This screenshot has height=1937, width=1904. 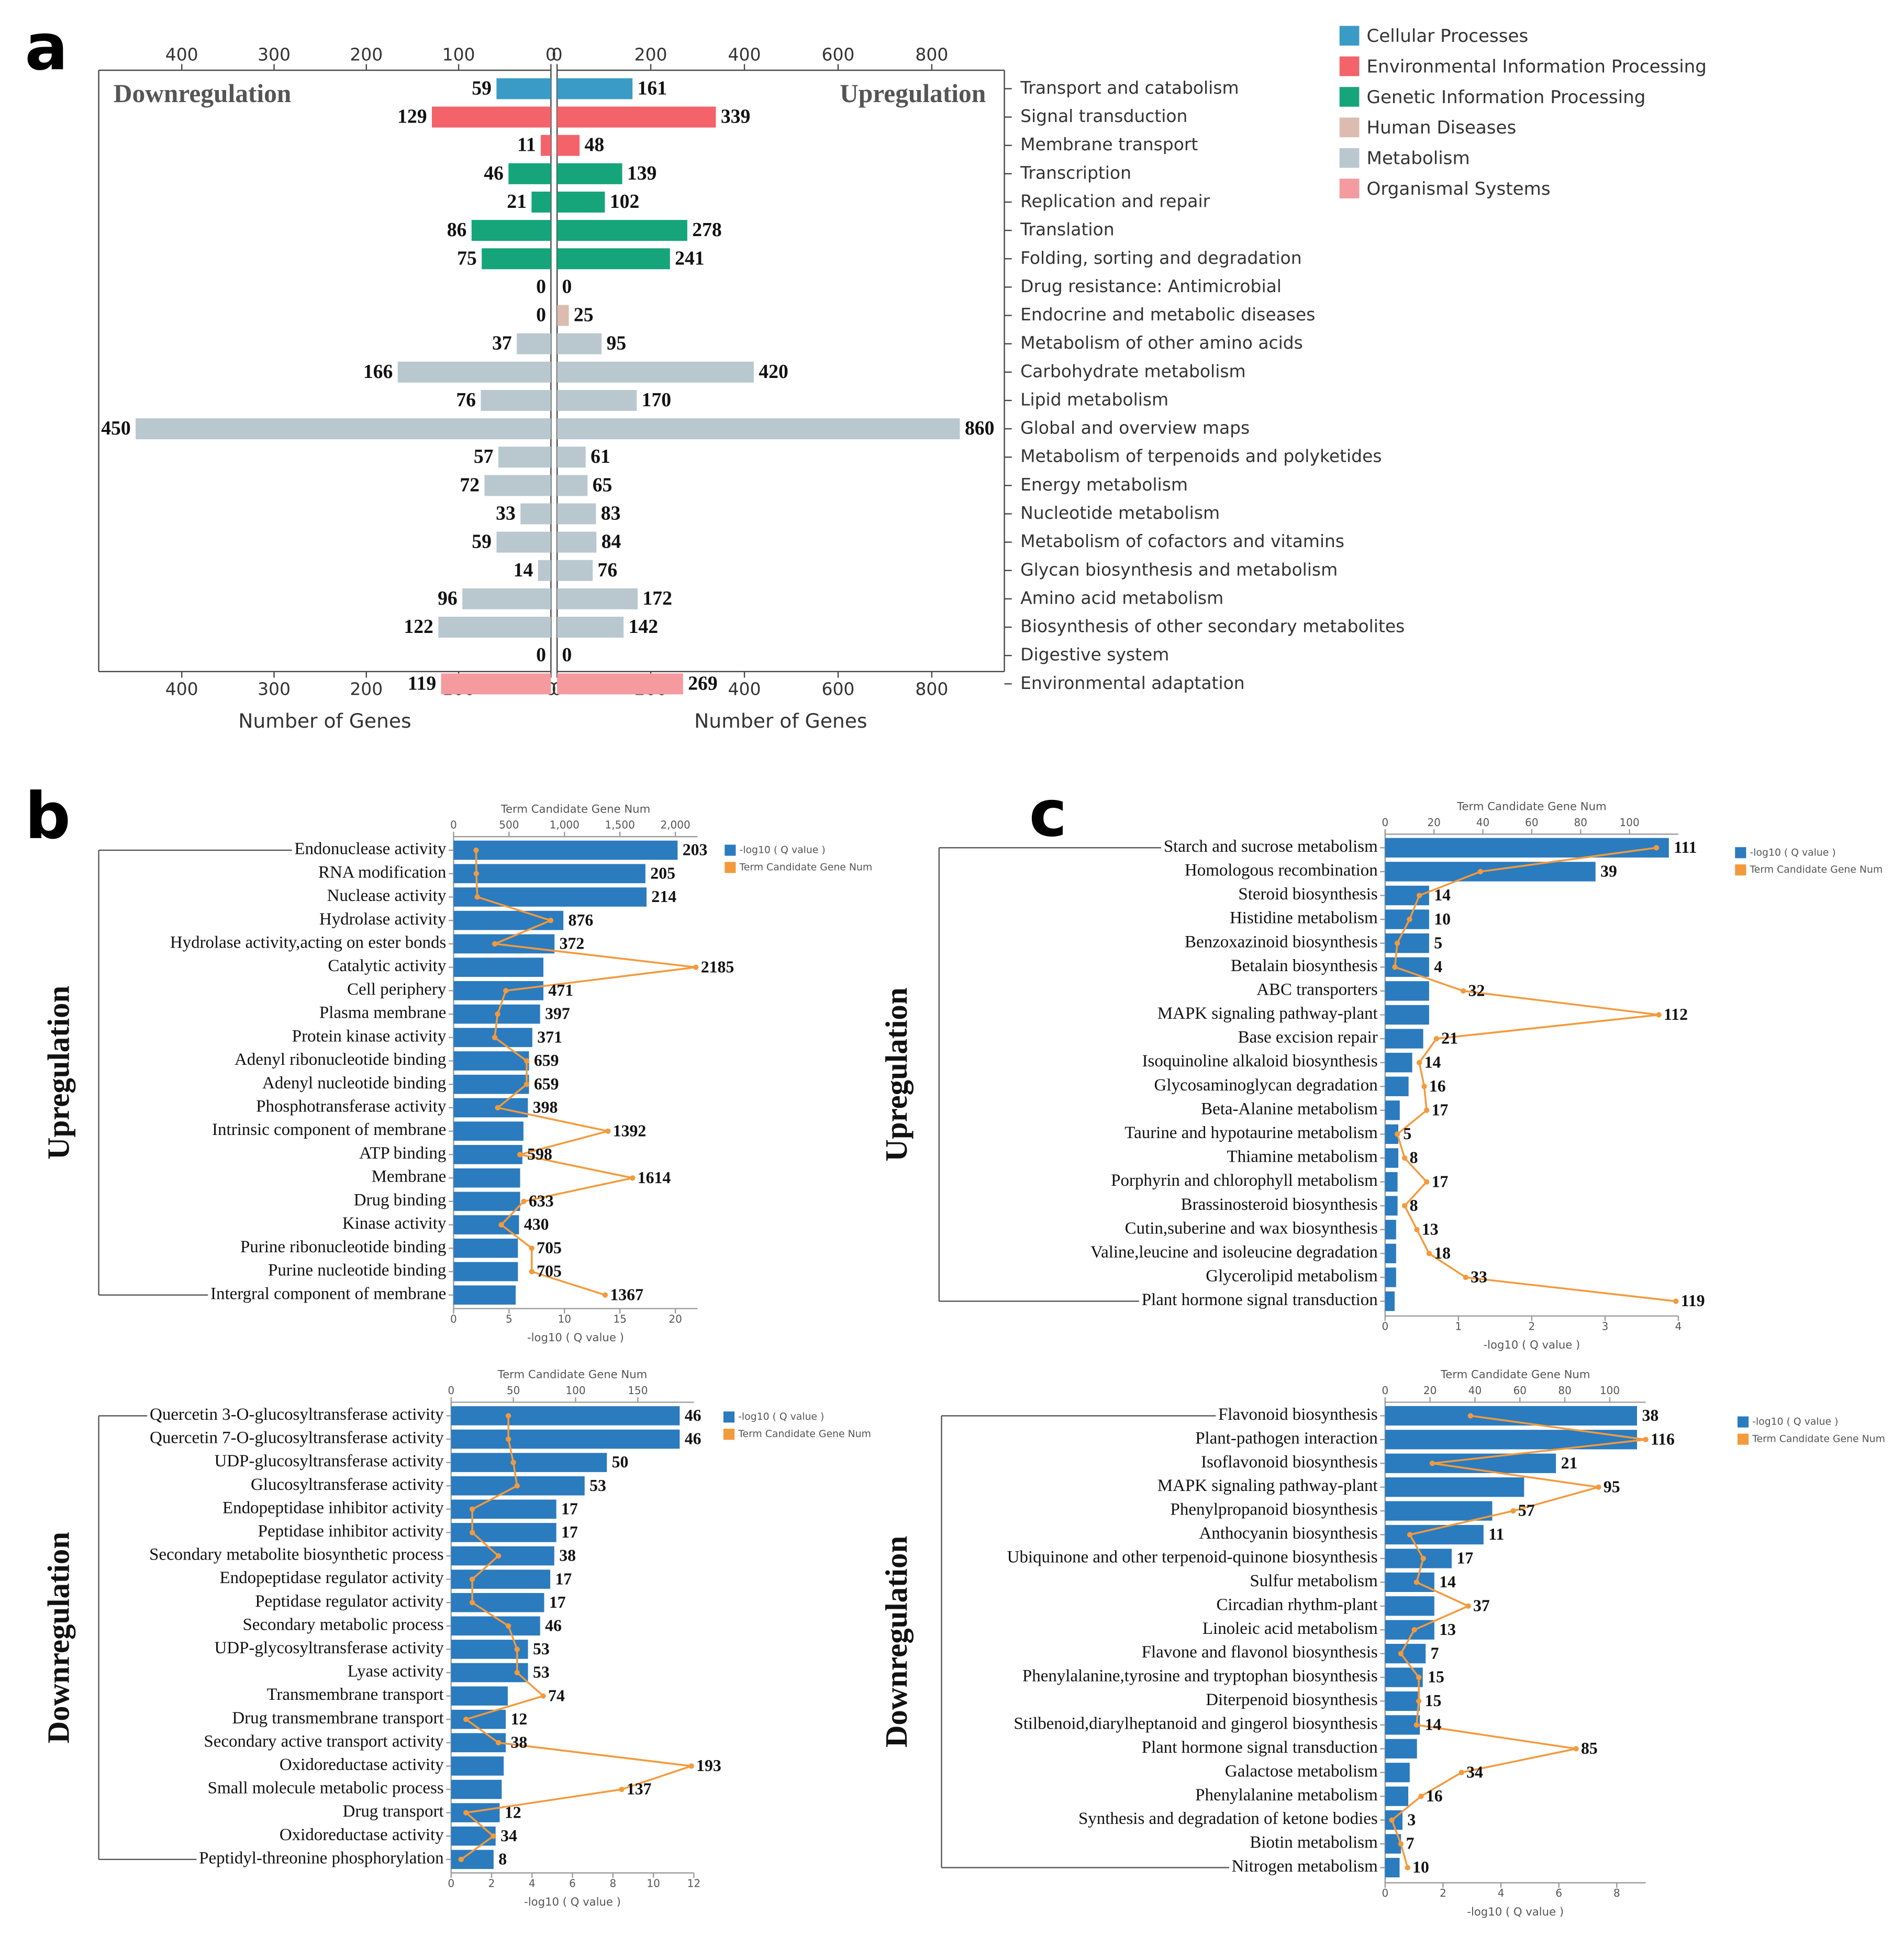 What do you see at coordinates (1612, 1486) in the screenshot?
I see `value-label: 95` at bounding box center [1612, 1486].